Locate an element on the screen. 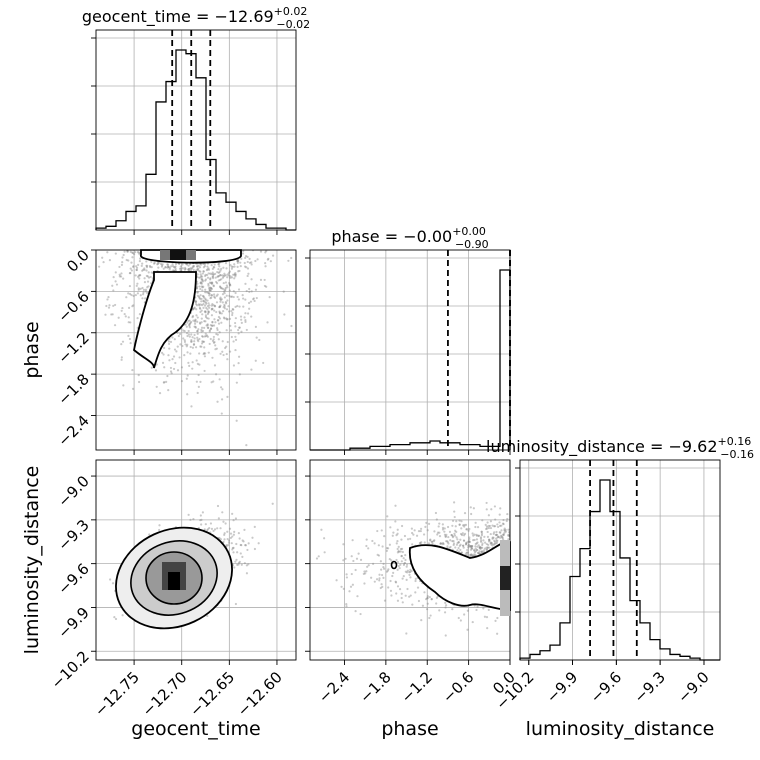 This screenshot has width=760, height=760. hist-grid-geocent_time is located at coordinates (196, 130).